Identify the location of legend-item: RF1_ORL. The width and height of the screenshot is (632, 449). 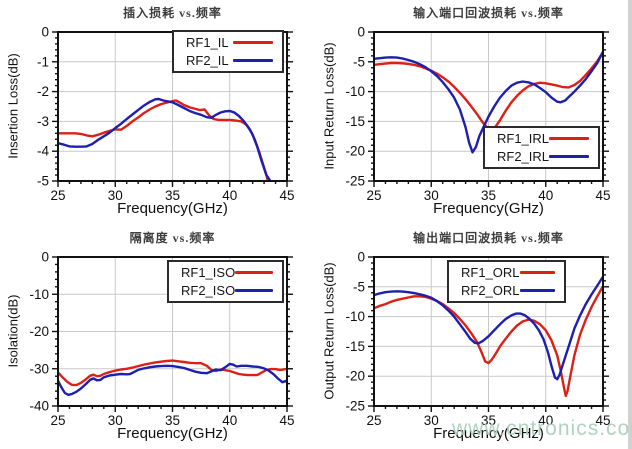
(506, 272).